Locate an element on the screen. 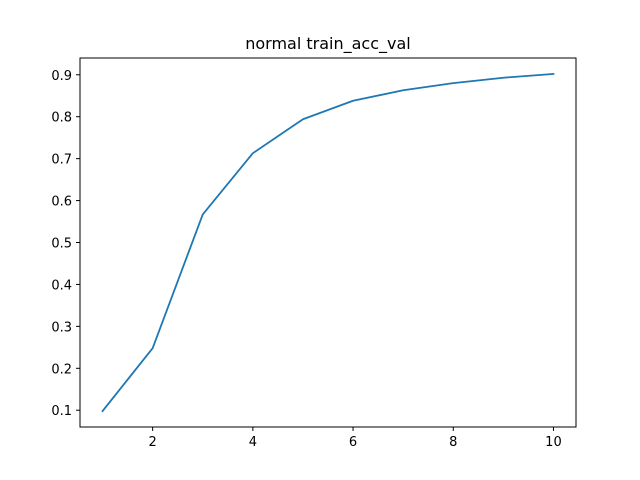 This screenshot has height=480, width=640. y-tick-label: 0.6 is located at coordinates (61, 202).